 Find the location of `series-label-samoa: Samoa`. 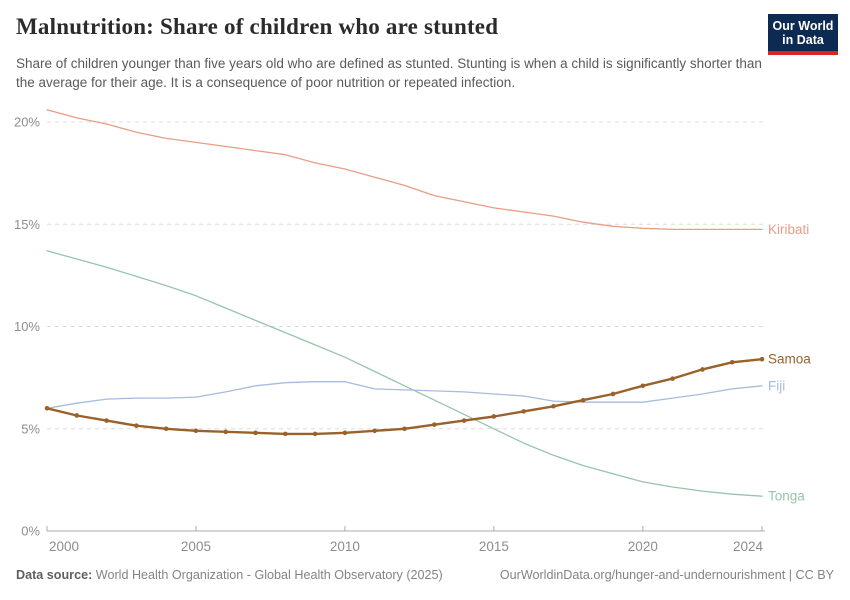

series-label-samoa: Samoa is located at coordinates (789, 359).